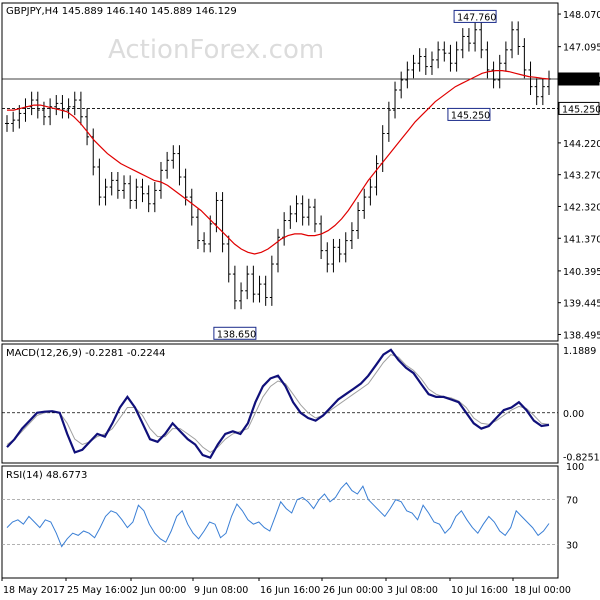 The height and width of the screenshot is (600, 600). Describe the element at coordinates (542, 590) in the screenshot. I see `x-tick-label-8: 18 Jul 00:00` at that location.